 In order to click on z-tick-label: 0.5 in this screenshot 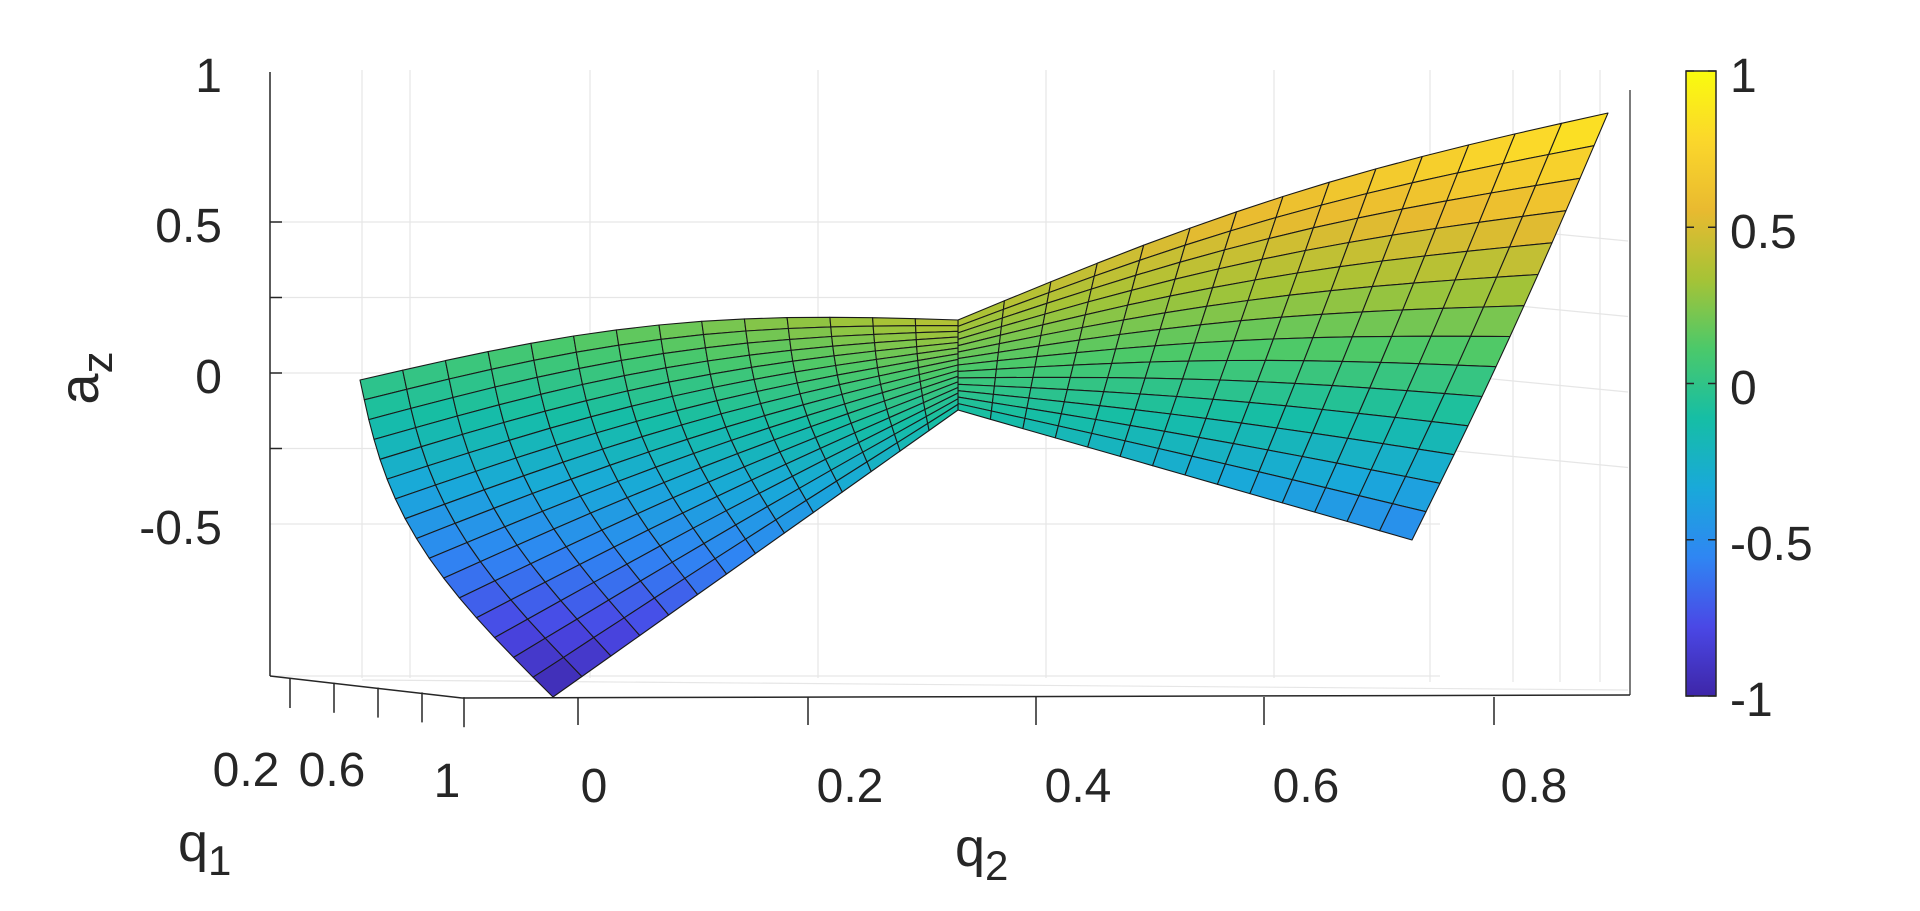, I will do `click(188, 226)`.